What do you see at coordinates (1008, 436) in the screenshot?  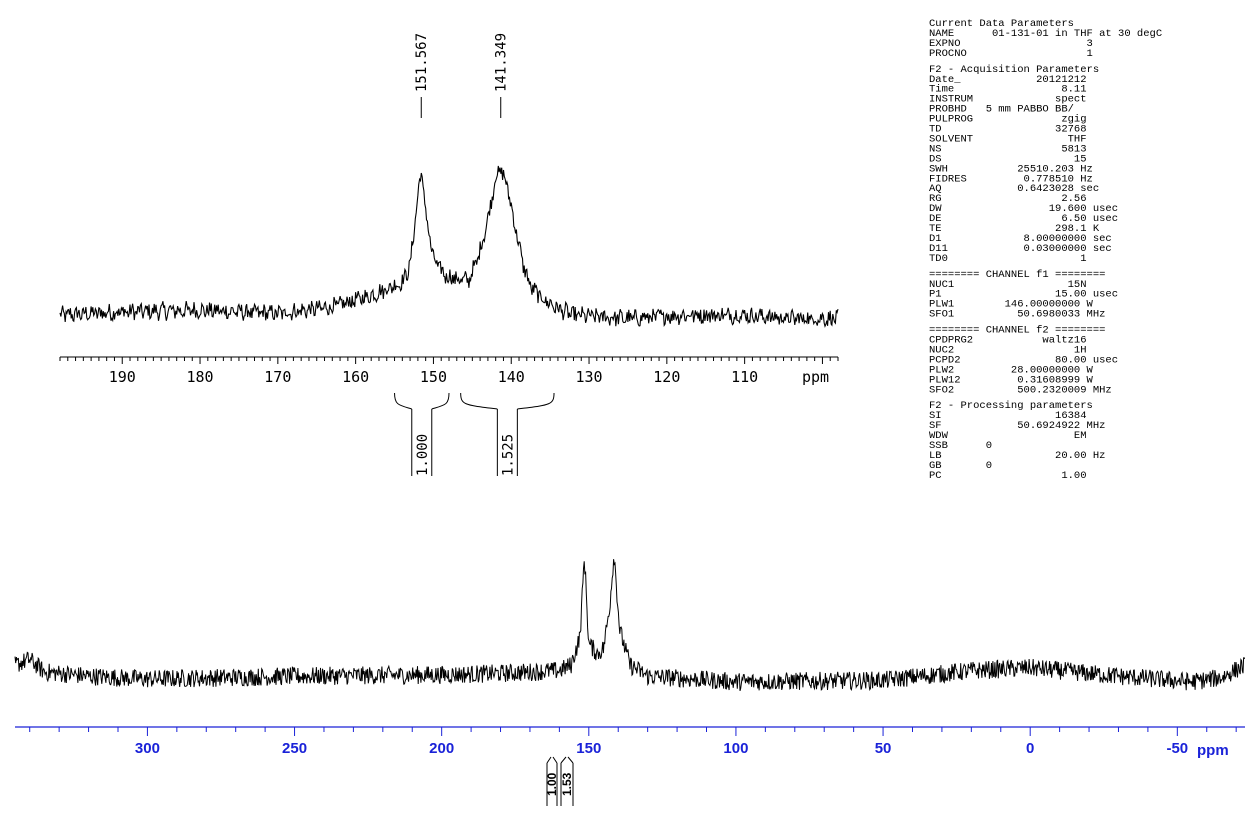 I see `parameter-line: WDW EM` at bounding box center [1008, 436].